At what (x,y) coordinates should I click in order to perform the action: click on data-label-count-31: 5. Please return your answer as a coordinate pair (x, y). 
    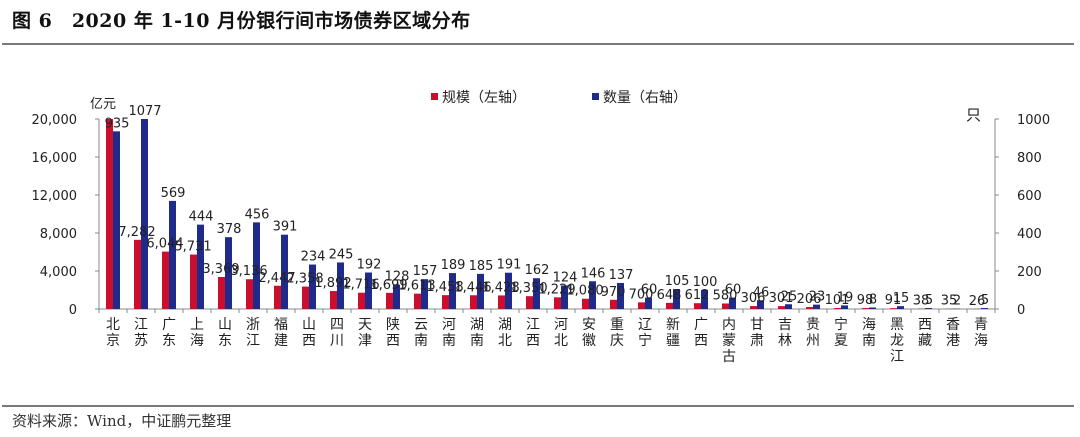
    Looking at the image, I should click on (985, 300).